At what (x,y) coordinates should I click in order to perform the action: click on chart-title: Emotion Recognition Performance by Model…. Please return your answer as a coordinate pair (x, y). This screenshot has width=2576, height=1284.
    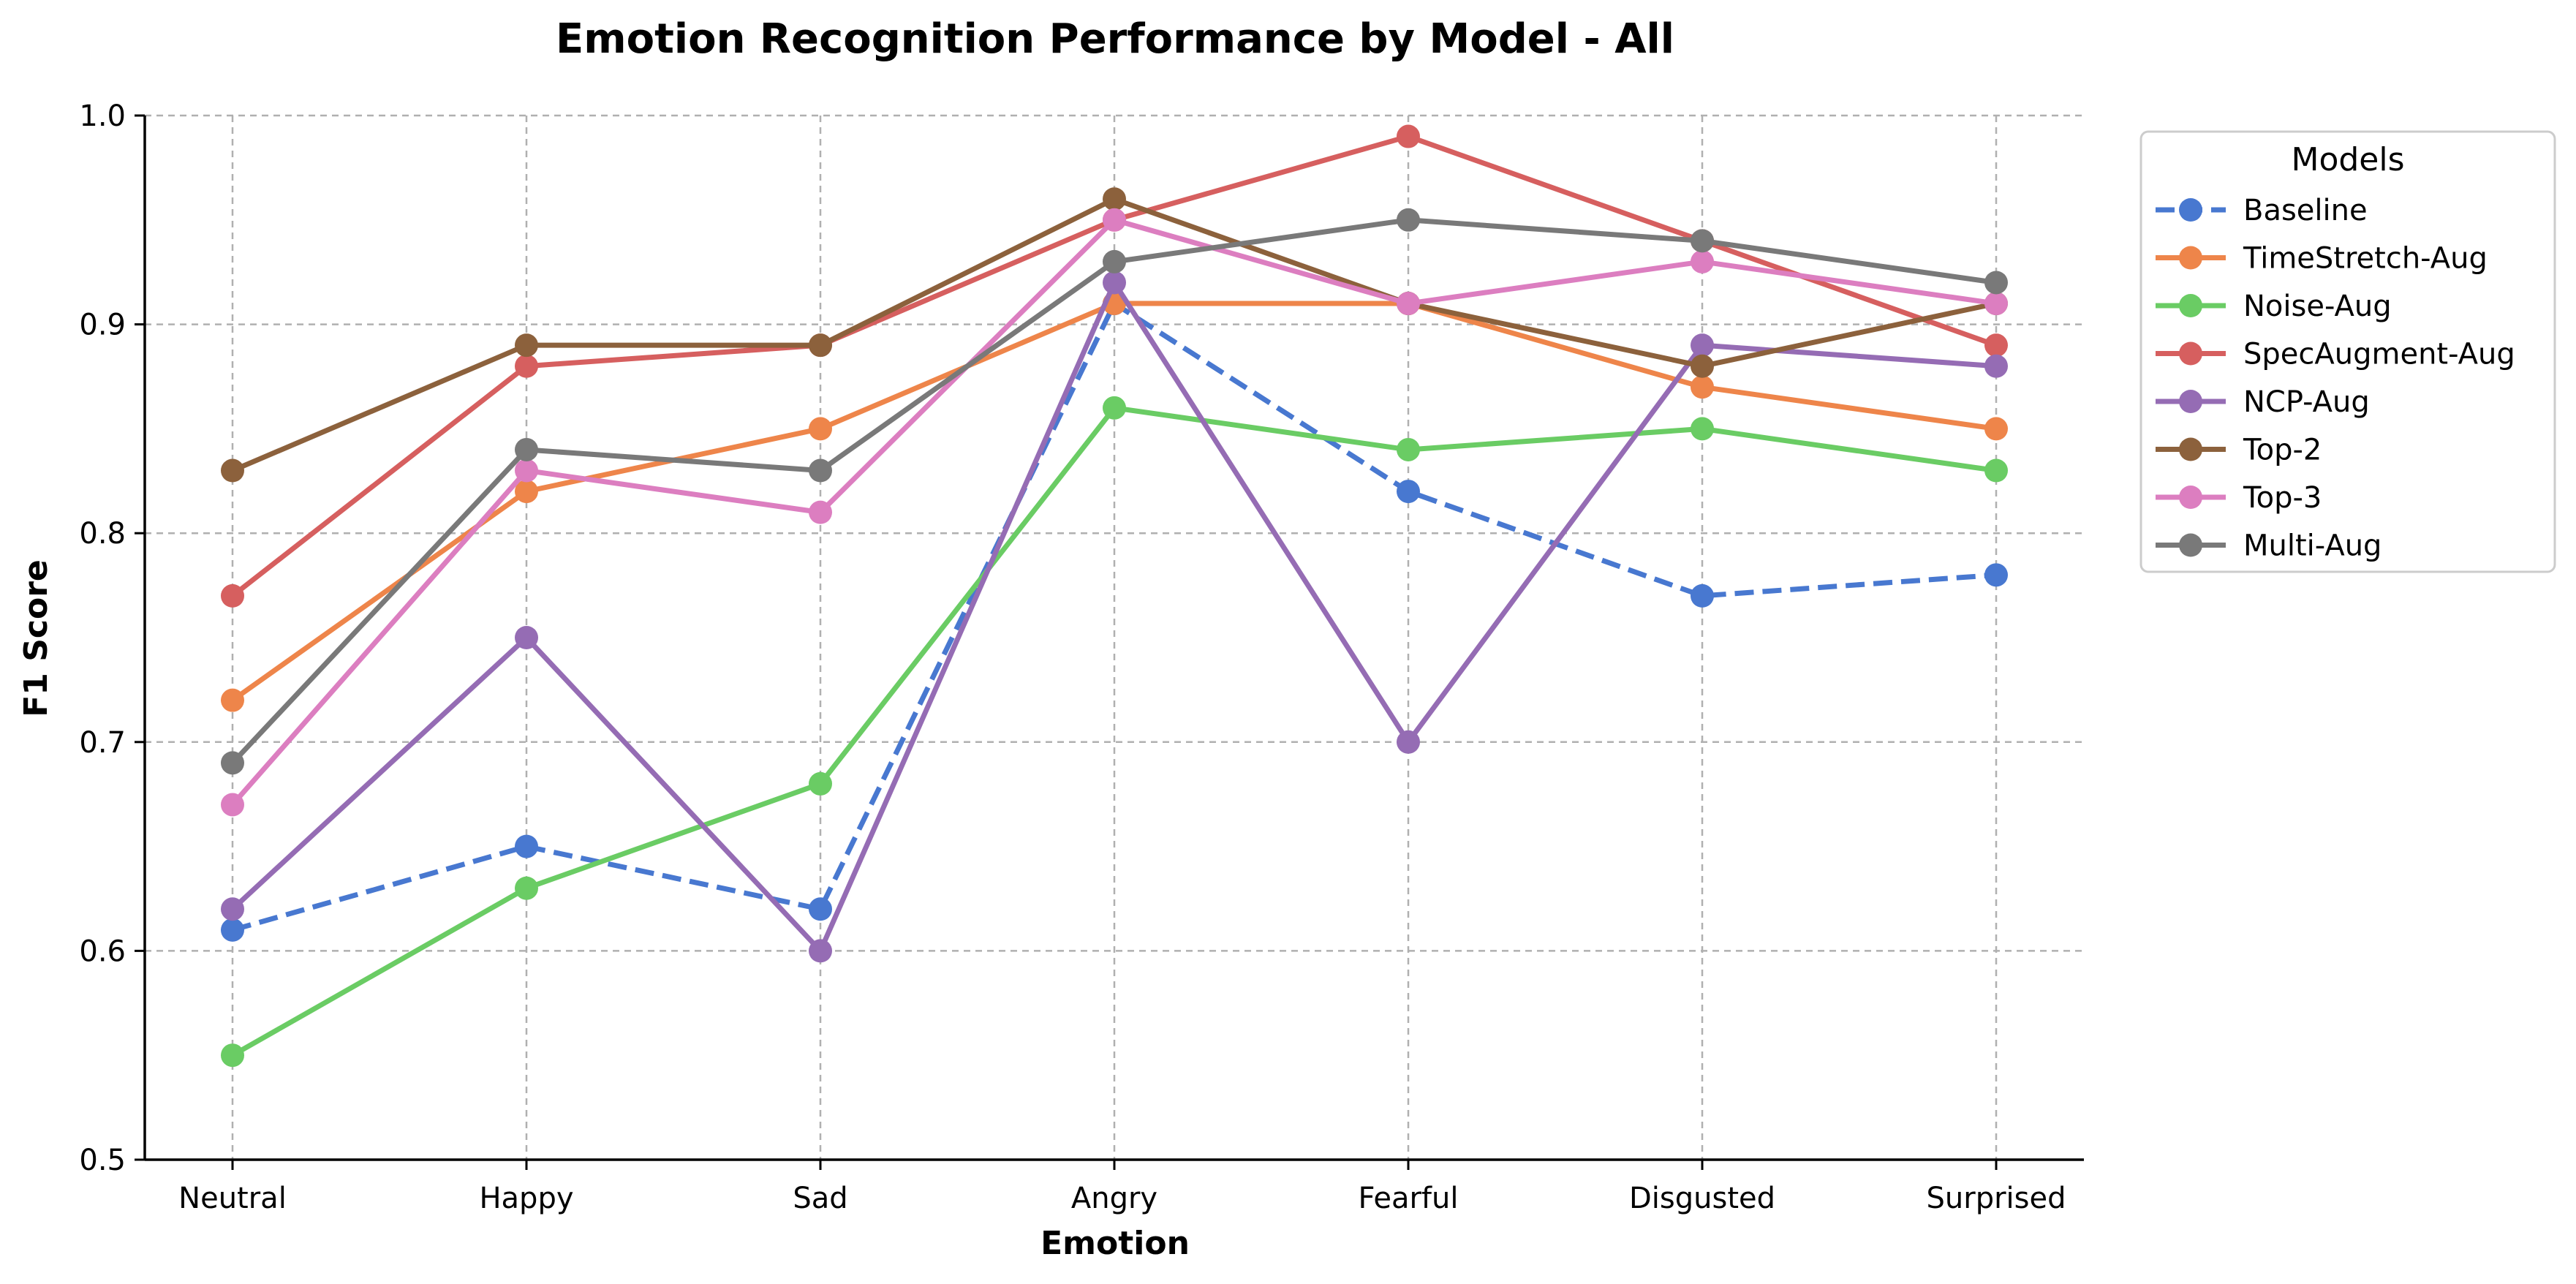
    Looking at the image, I should click on (1115, 39).